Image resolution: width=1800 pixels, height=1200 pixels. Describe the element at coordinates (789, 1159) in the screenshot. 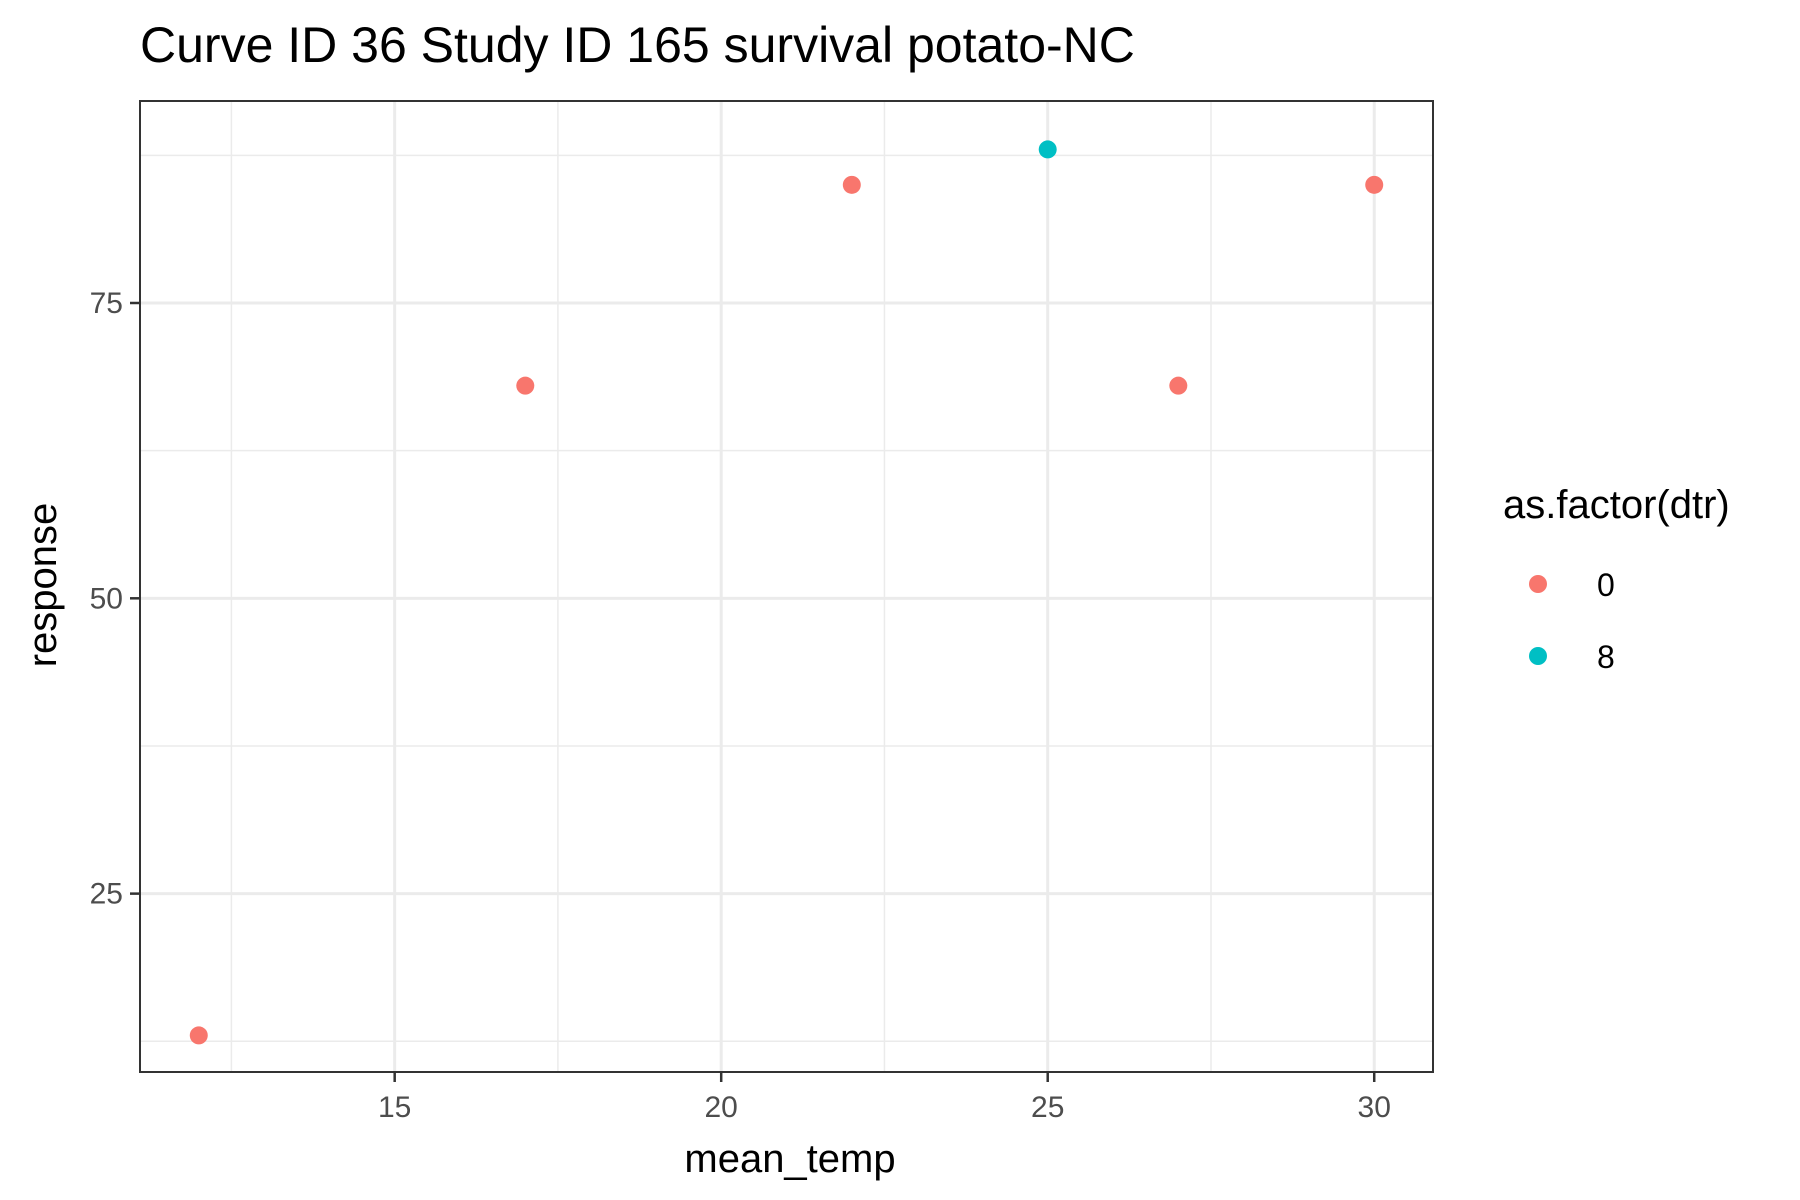

I see `x-axis-title: mean_temp` at that location.